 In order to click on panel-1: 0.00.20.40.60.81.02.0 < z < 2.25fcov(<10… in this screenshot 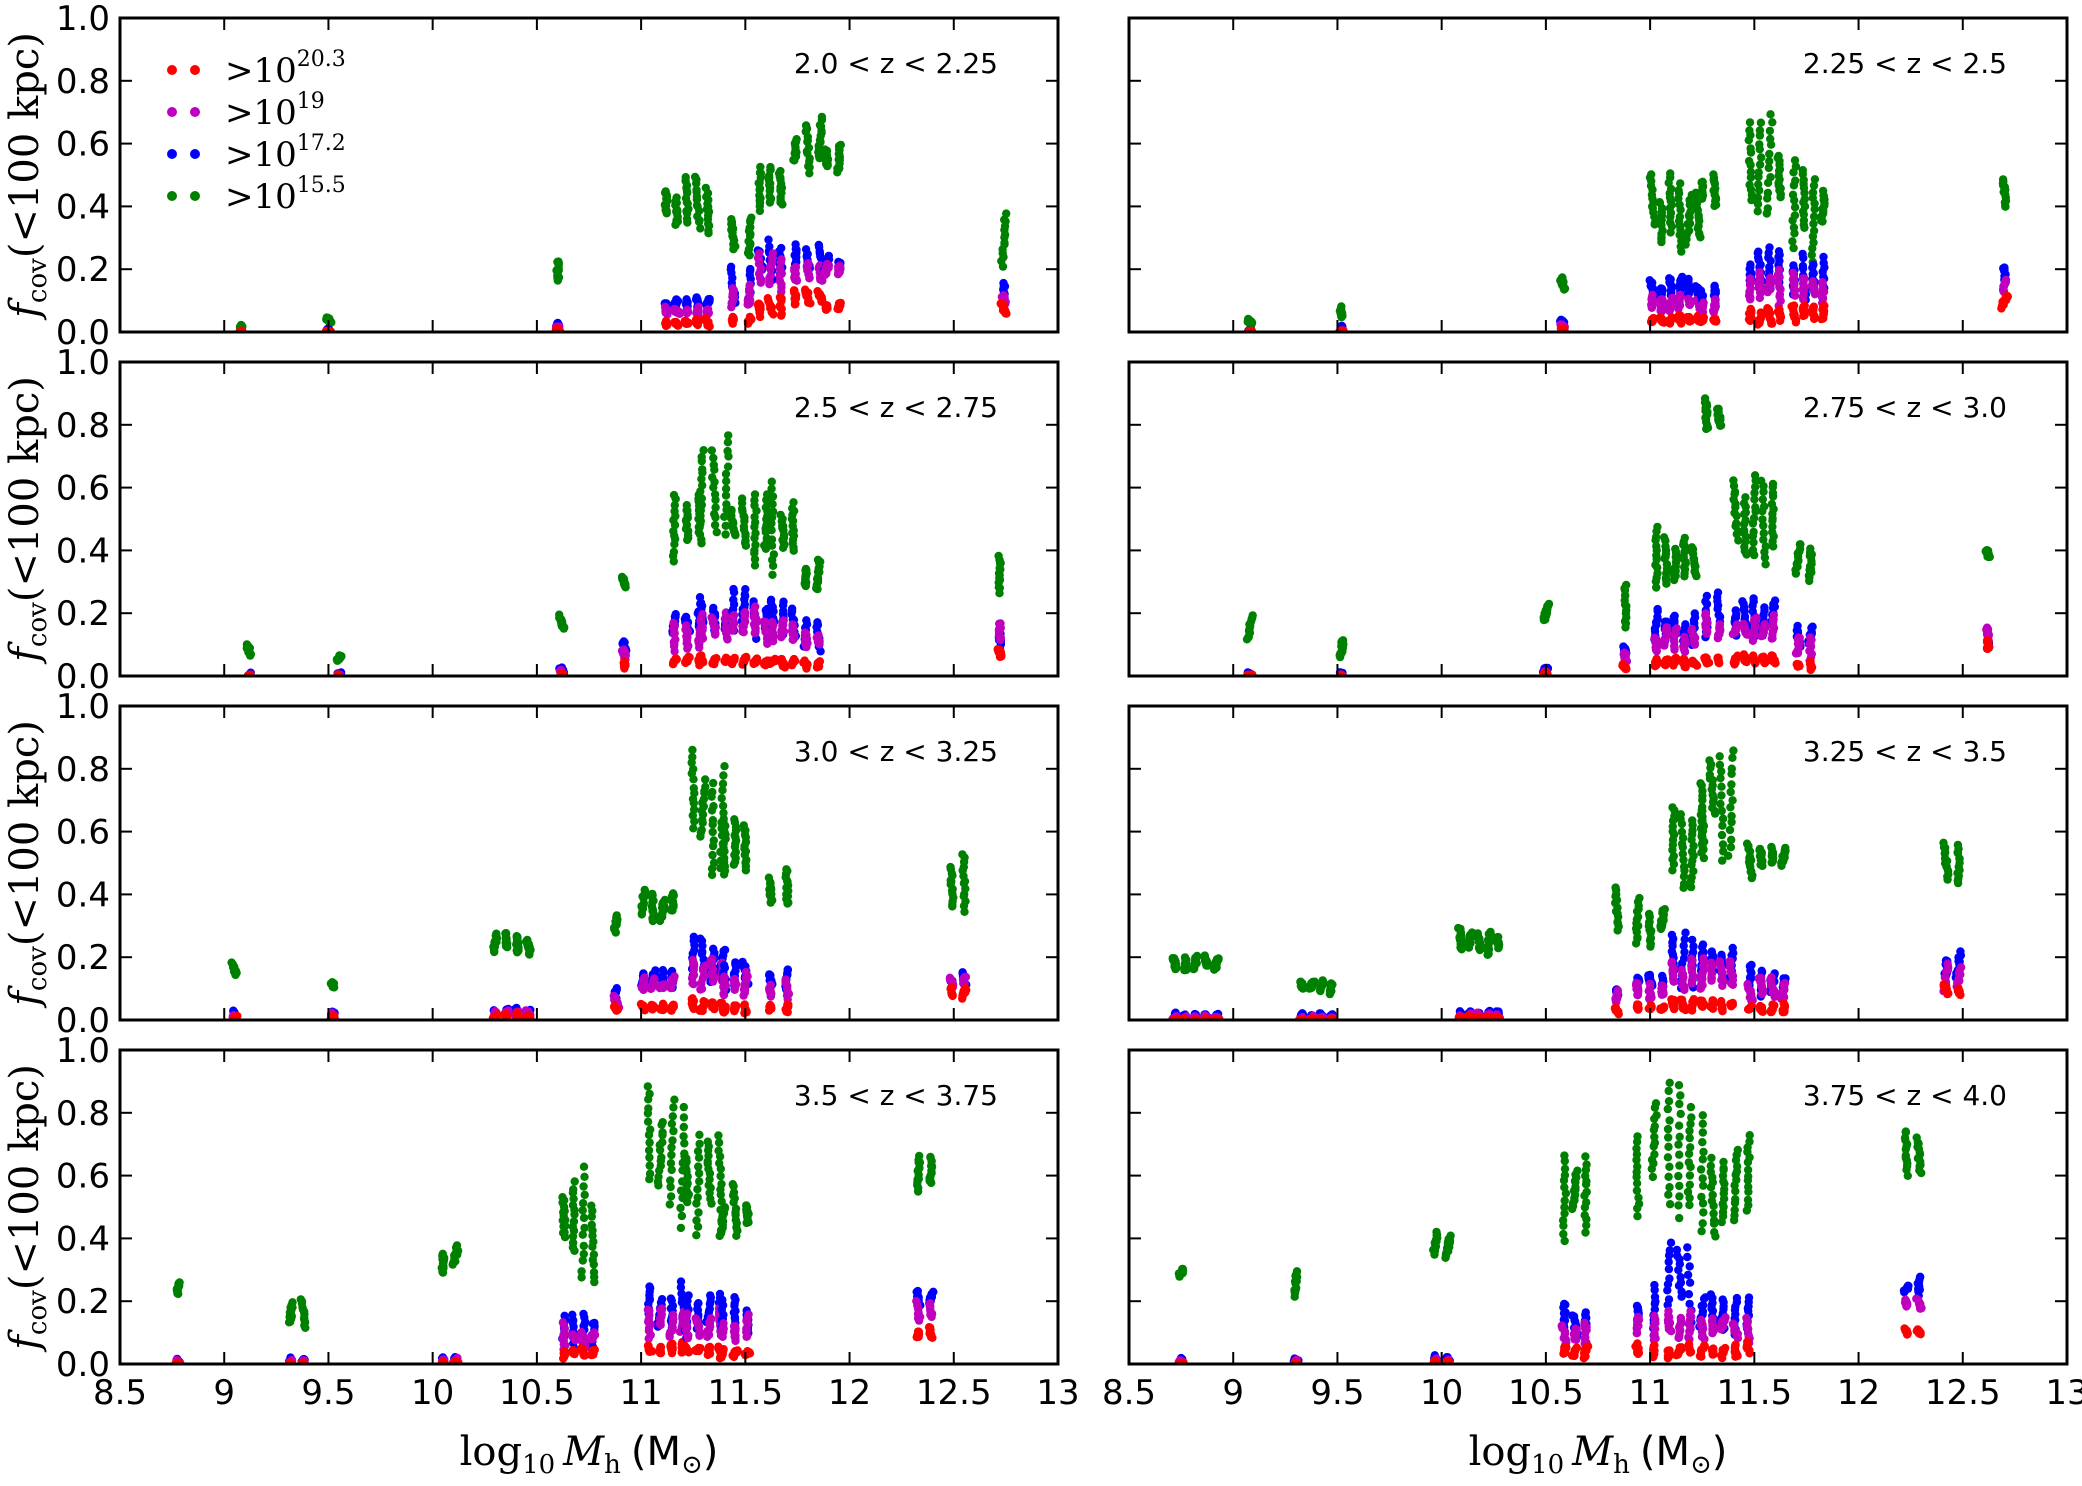, I will do `click(531, 176)`.